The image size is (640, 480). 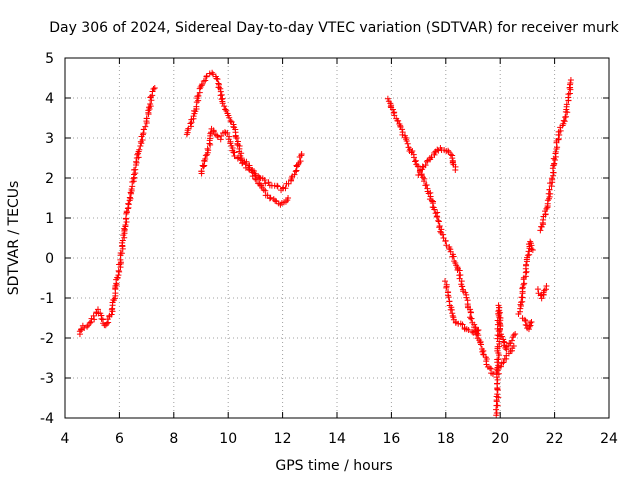 I want to click on y-tick-label: 1, so click(x=49, y=219).